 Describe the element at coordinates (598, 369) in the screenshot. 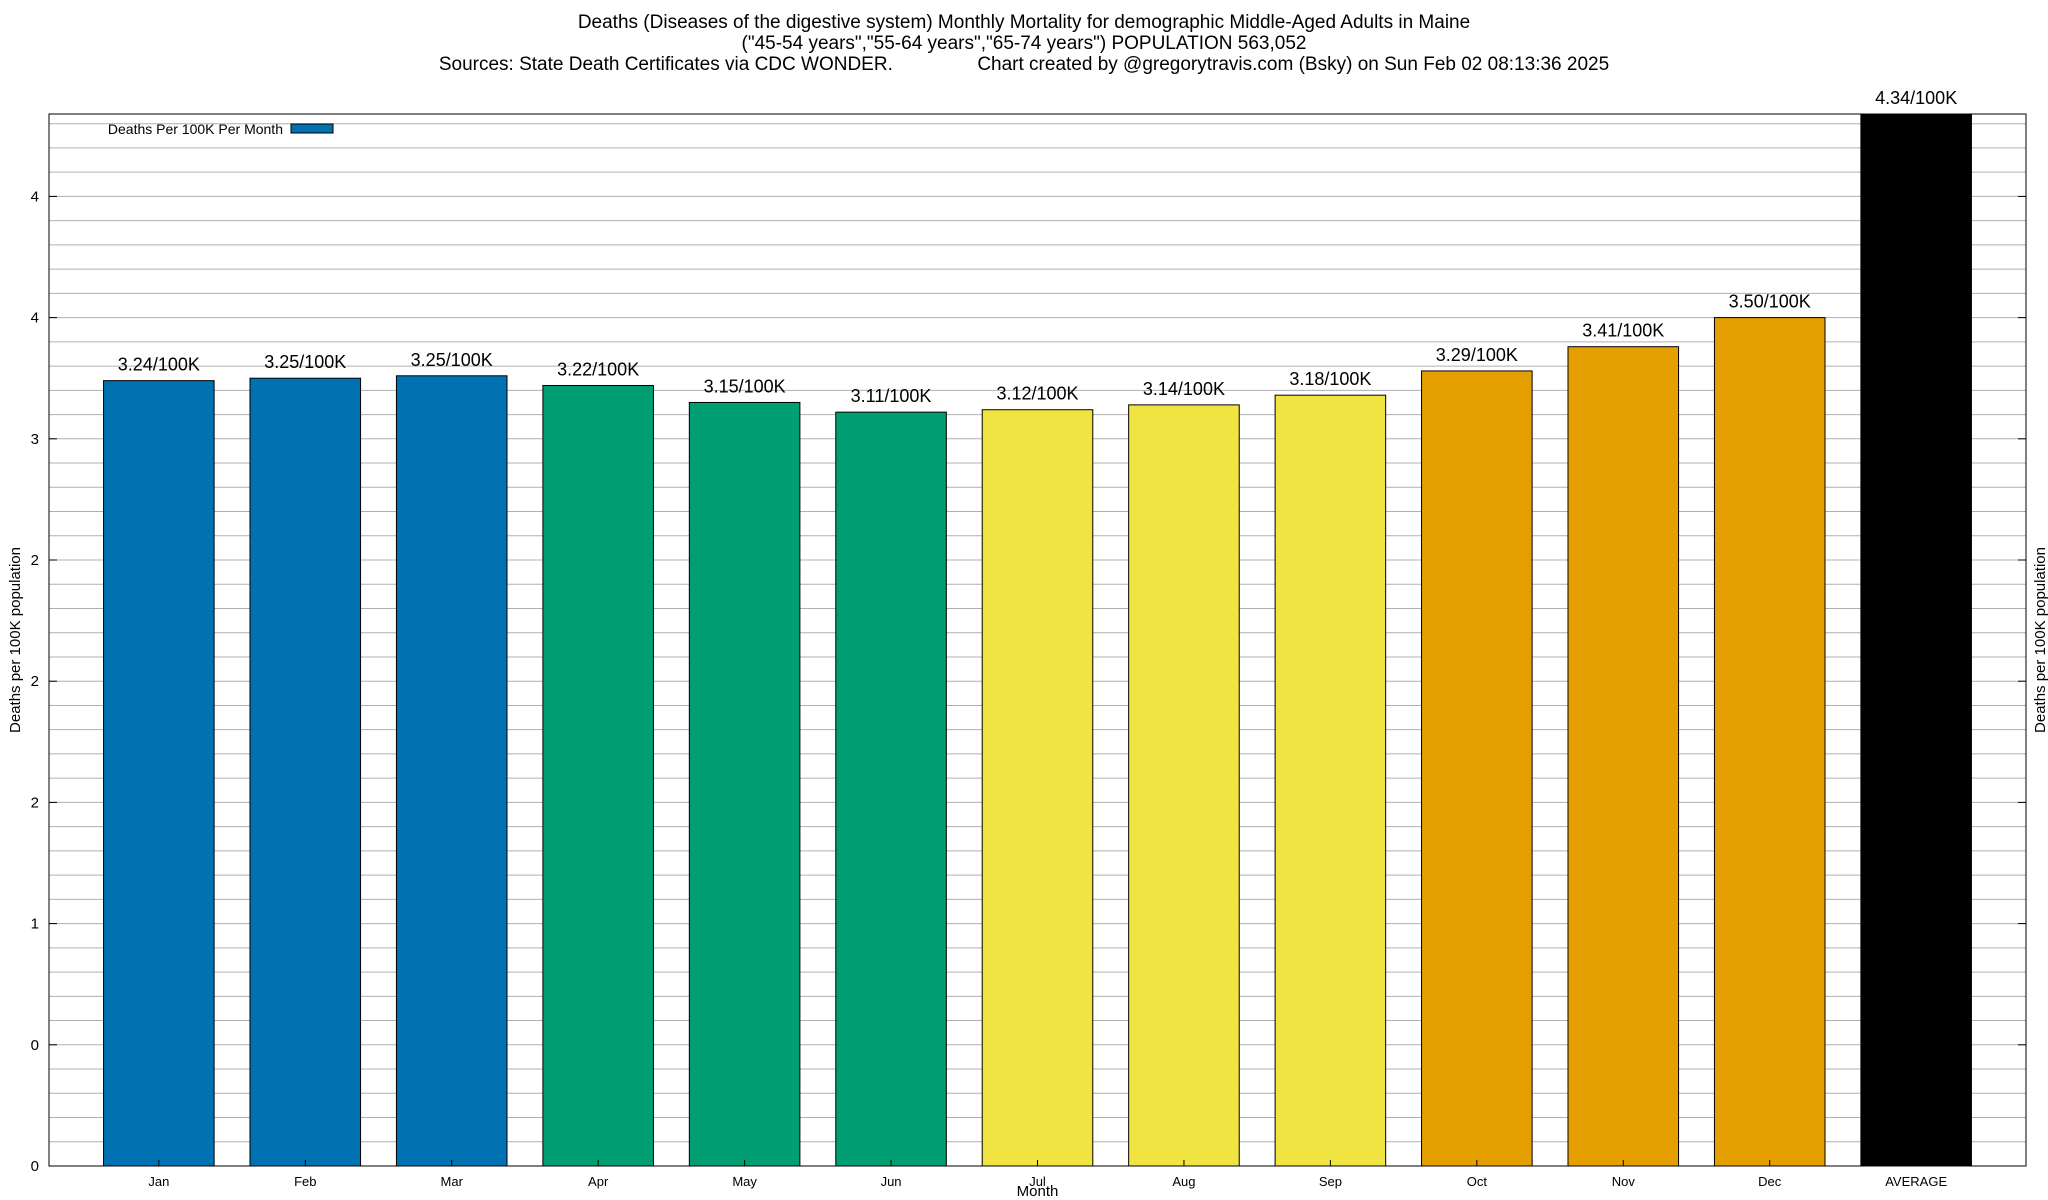

I see `value-label: 3.22/100K` at that location.